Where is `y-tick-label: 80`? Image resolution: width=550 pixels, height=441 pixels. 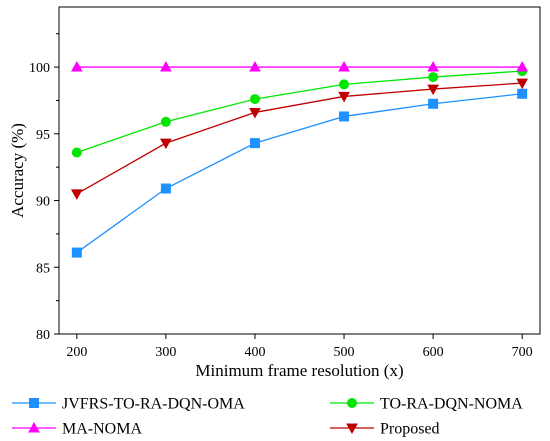
y-tick-label: 80 is located at coordinates (43, 335).